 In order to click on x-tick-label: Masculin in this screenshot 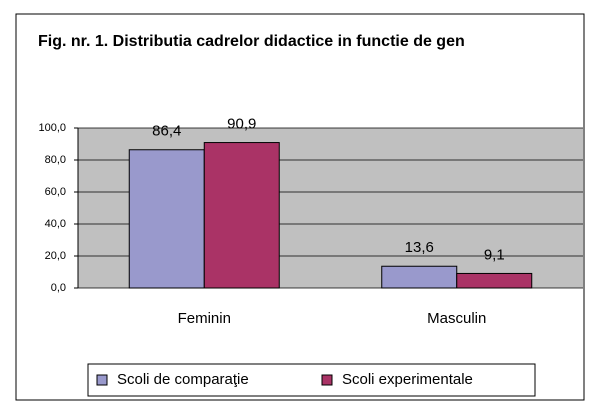, I will do `click(456, 318)`.